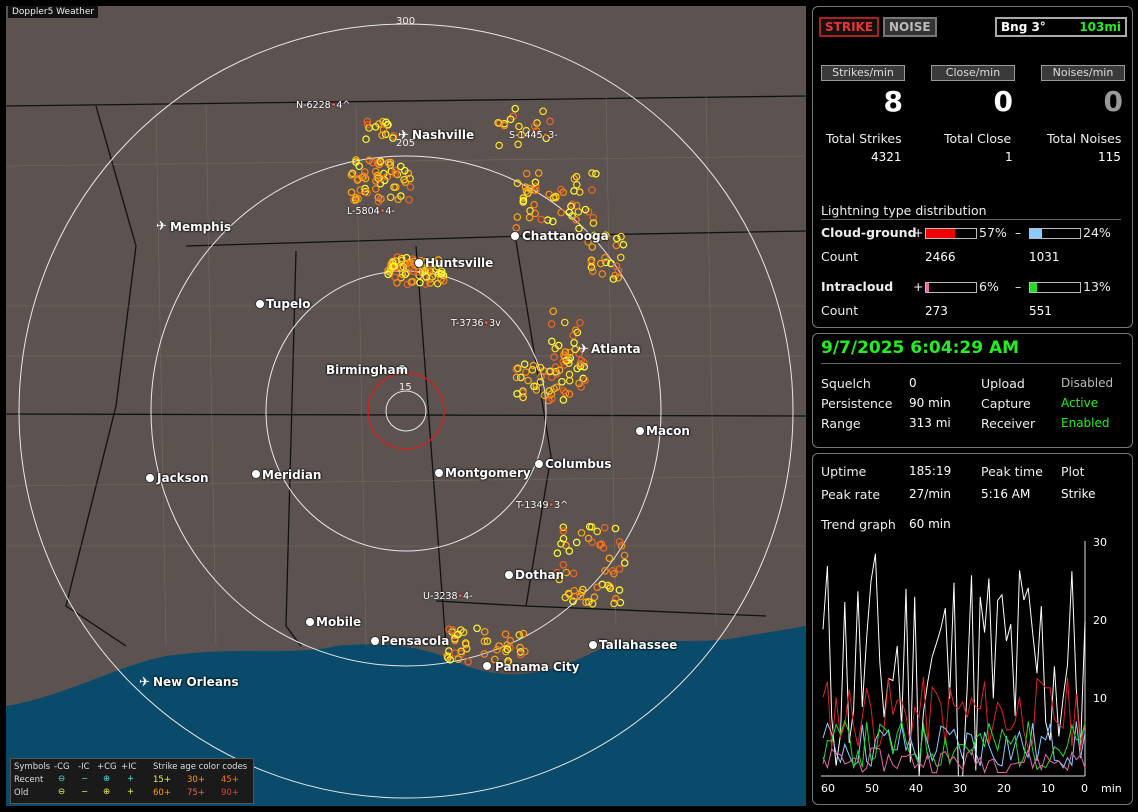 This screenshot has height=812, width=1138. What do you see at coordinates (930, 423) in the screenshot?
I see `range-value: 313 mi` at bounding box center [930, 423].